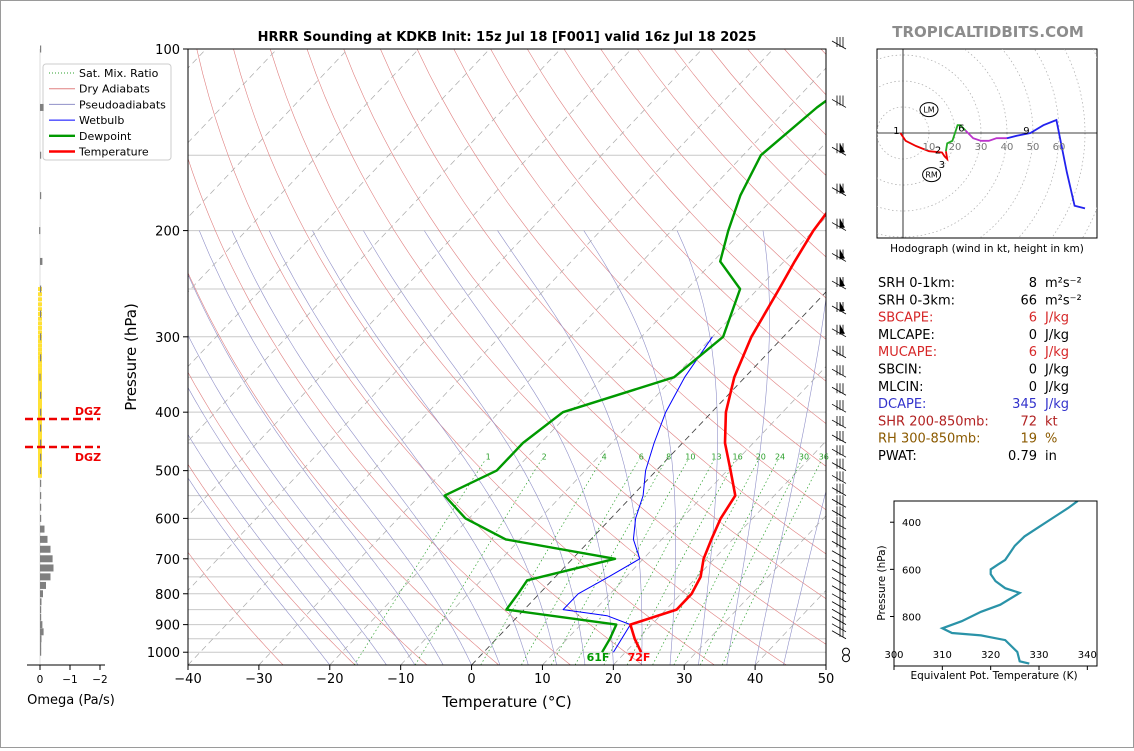 The image size is (1134, 751). What do you see at coordinates (114, 89) in the screenshot?
I see `legend-label: Dry Adiabats` at bounding box center [114, 89].